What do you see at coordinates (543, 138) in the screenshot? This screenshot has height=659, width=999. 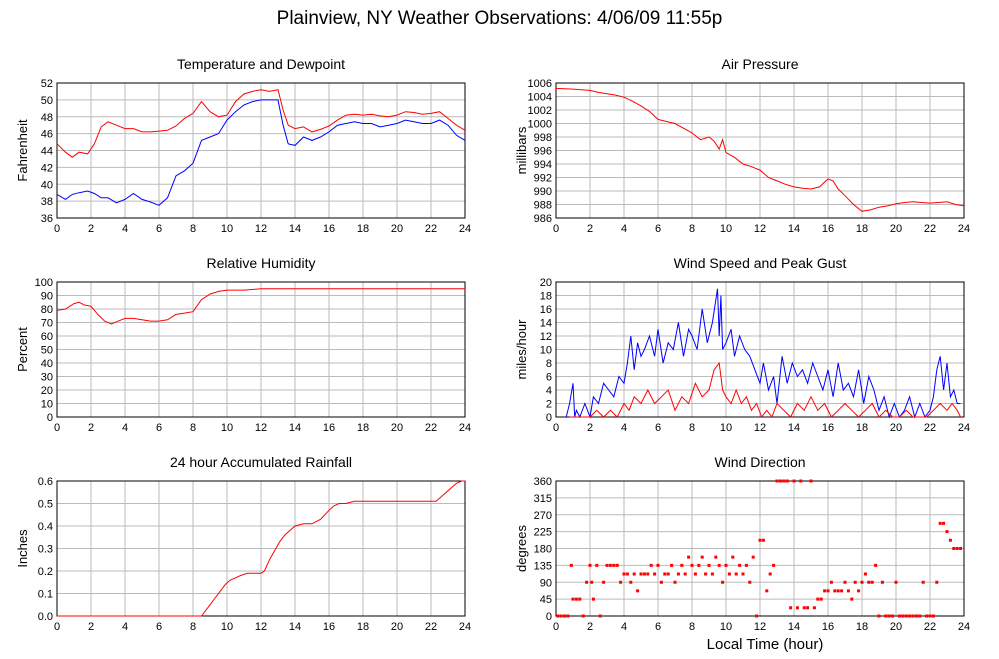 I see `pressure-y-tick-label: 998` at bounding box center [543, 138].